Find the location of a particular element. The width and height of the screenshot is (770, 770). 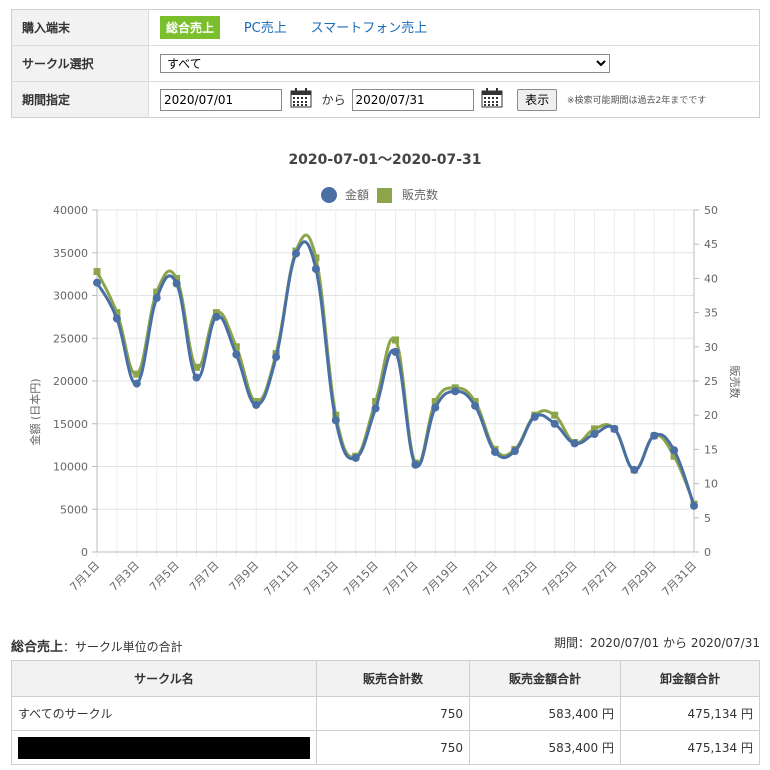

chart-legend: 金額 販売数 is located at coordinates (379, 195).